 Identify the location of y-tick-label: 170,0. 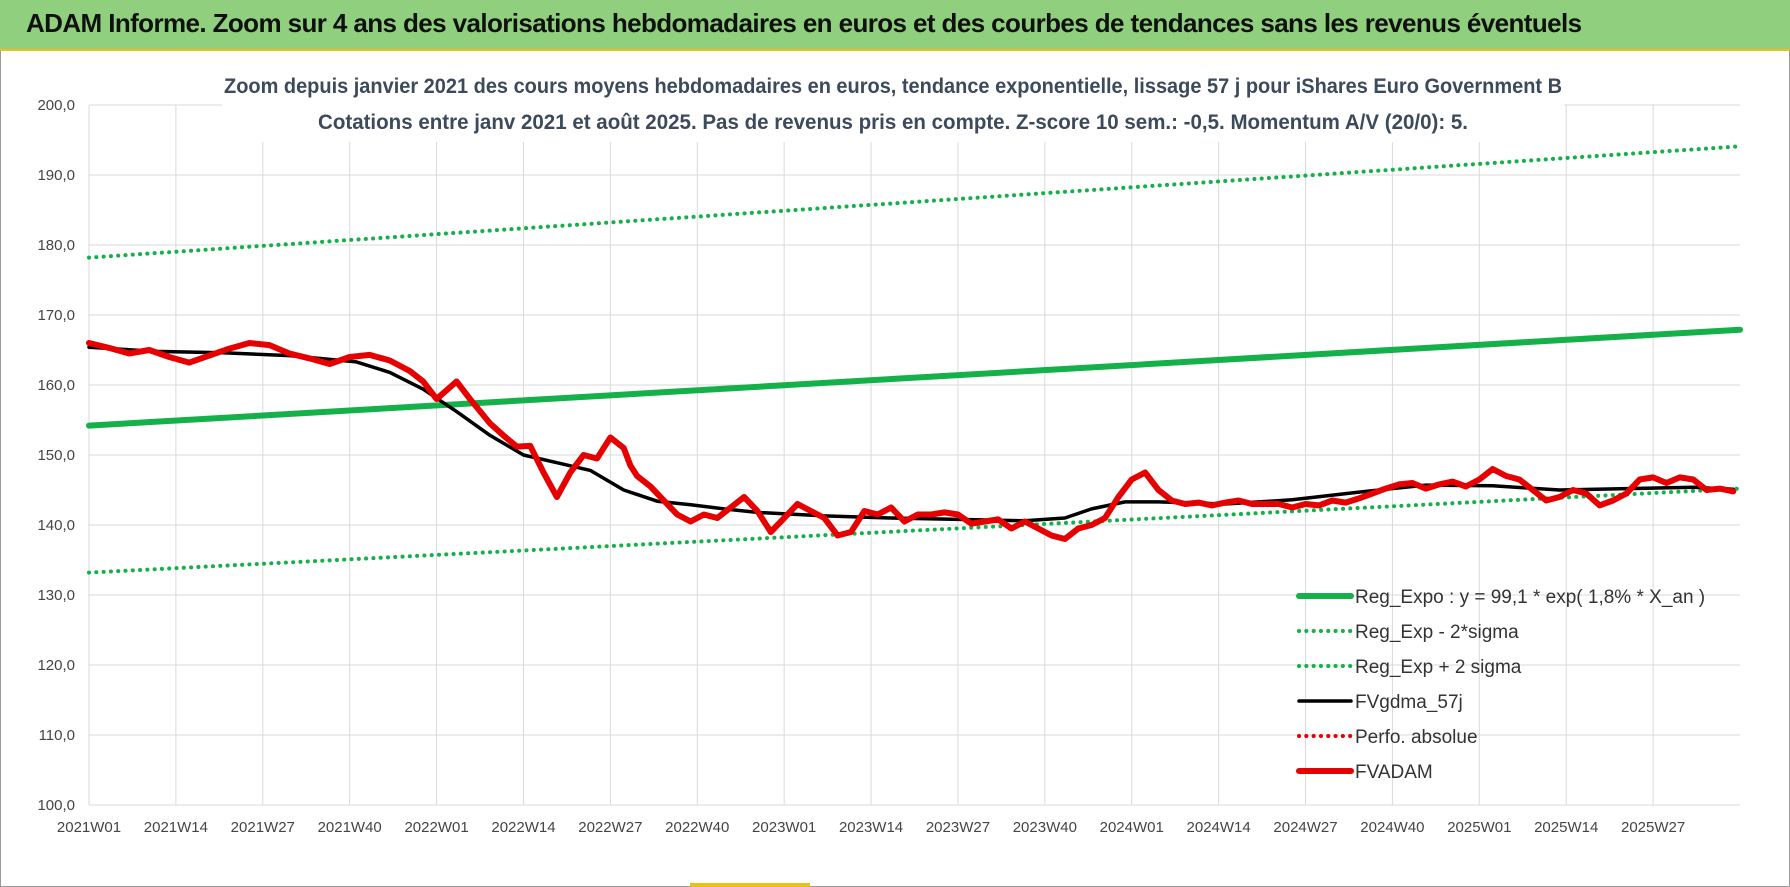
(56, 315).